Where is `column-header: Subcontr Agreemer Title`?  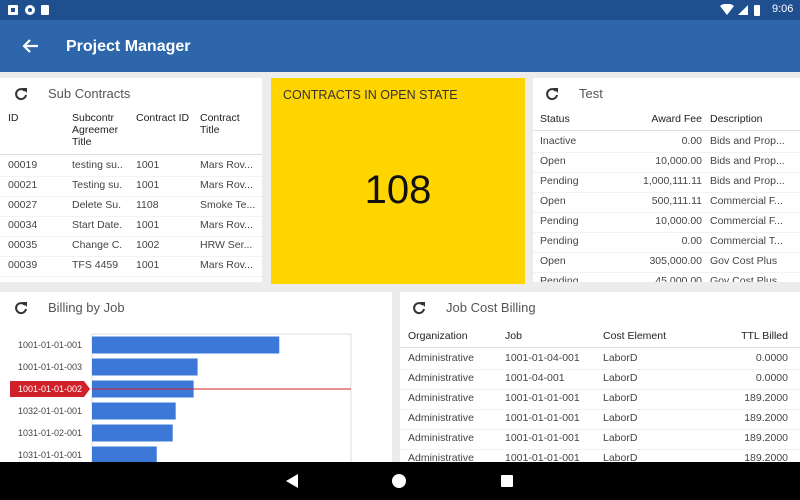
column-header: Subcontr Agreemer Title is located at coordinates (95, 130).